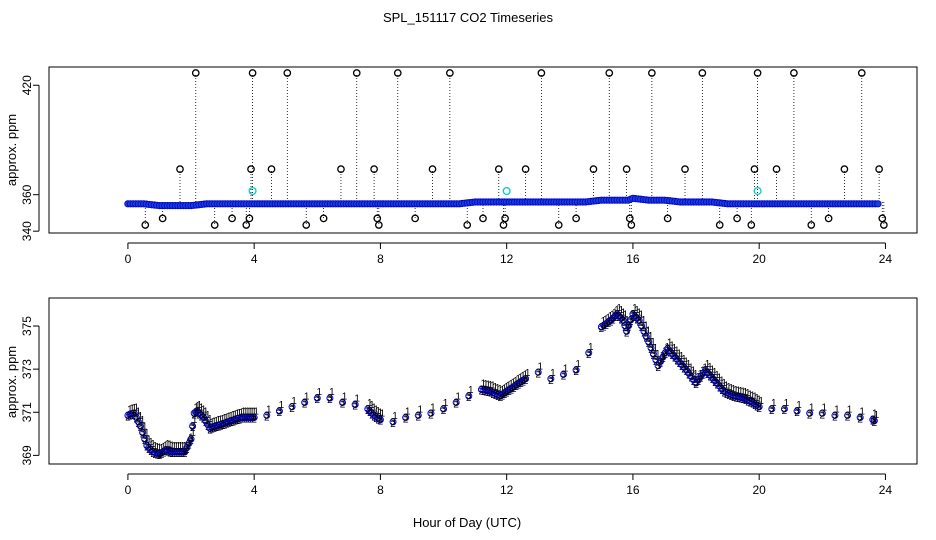 This screenshot has width=936, height=540. I want to click on x-tick-label: 16, so click(633, 490).